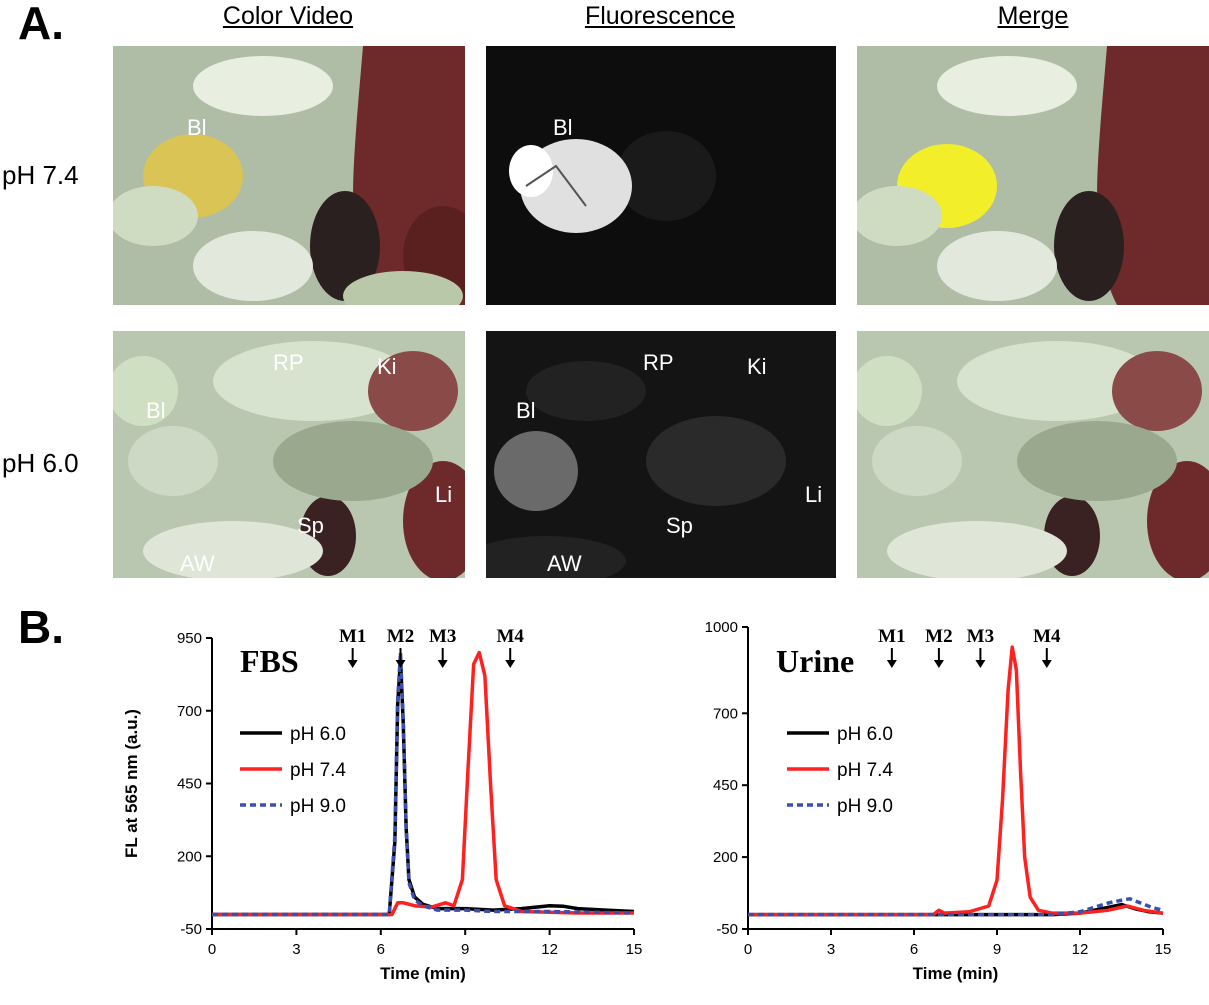  Describe the element at coordinates (549, 949) in the screenshot. I see `fbs-x-tick-label: 12` at that location.